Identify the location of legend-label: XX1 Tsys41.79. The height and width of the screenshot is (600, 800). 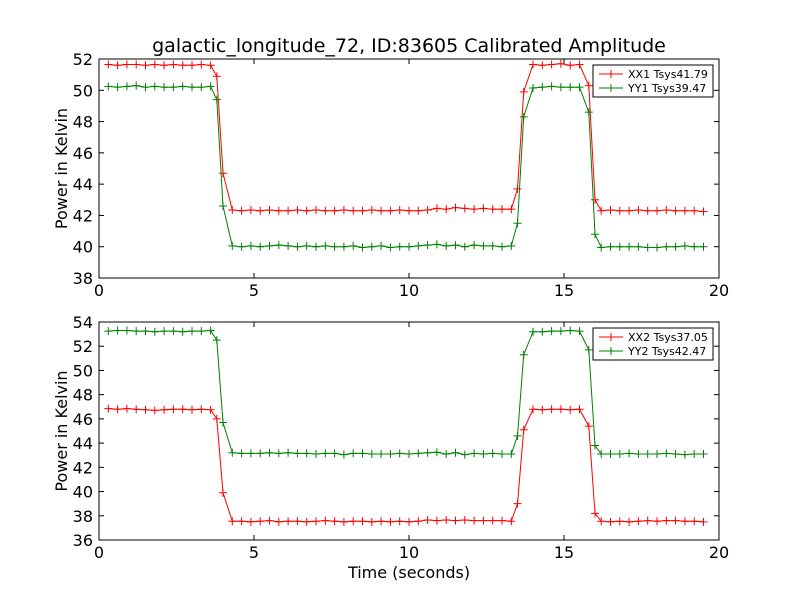
(668, 74).